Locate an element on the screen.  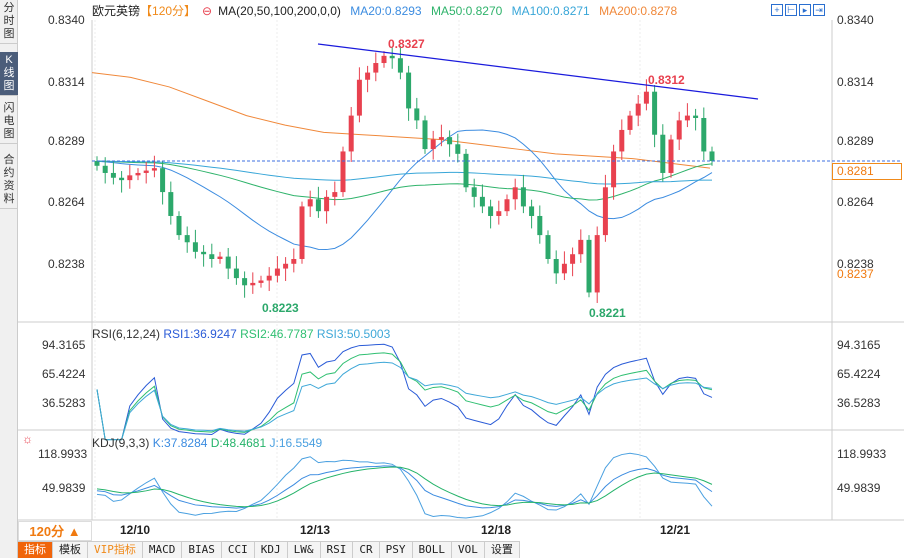
tab-settings: 设置 is located at coordinates (502, 550).